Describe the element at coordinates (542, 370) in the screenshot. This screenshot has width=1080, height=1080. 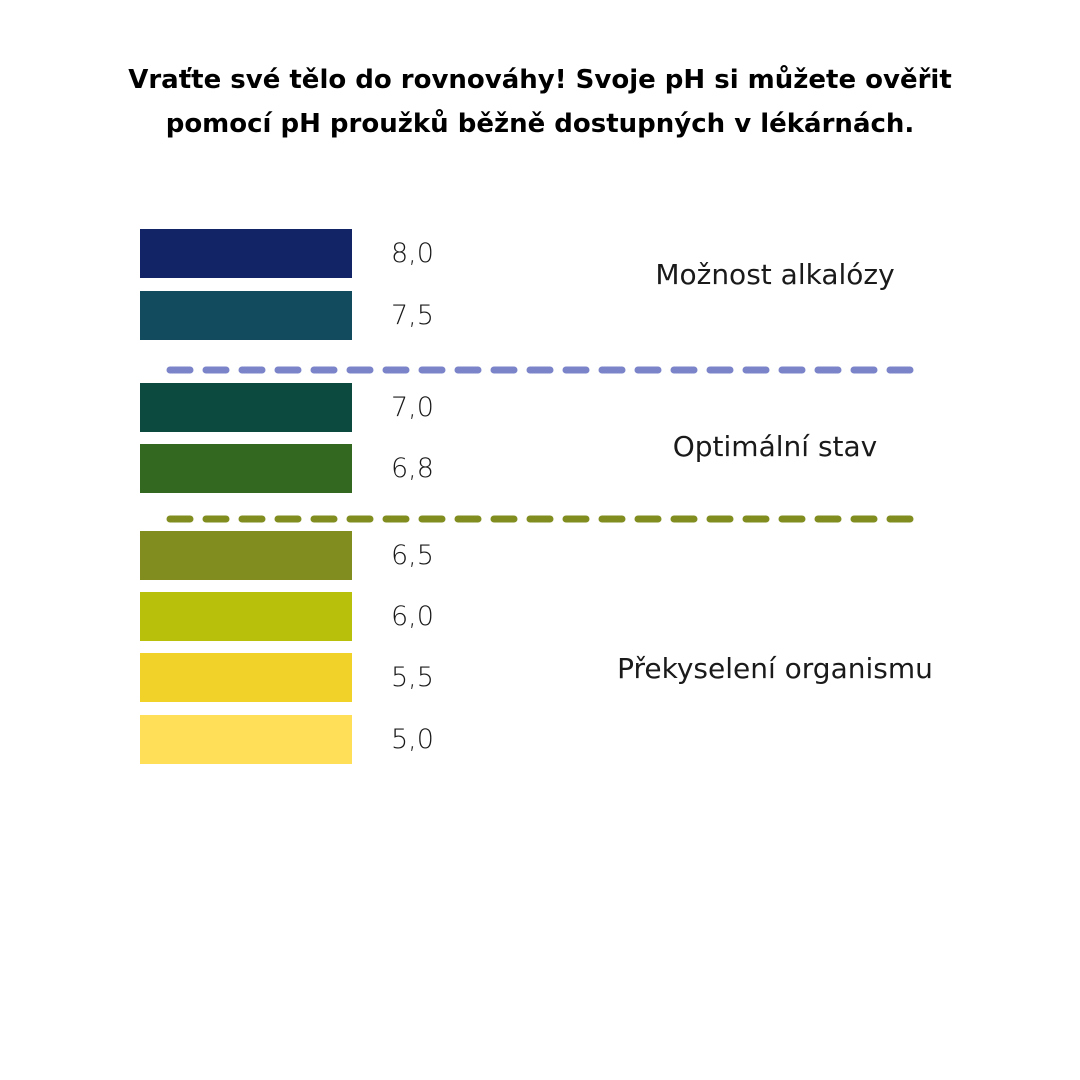
I see `alkalosis-divider-line` at that location.